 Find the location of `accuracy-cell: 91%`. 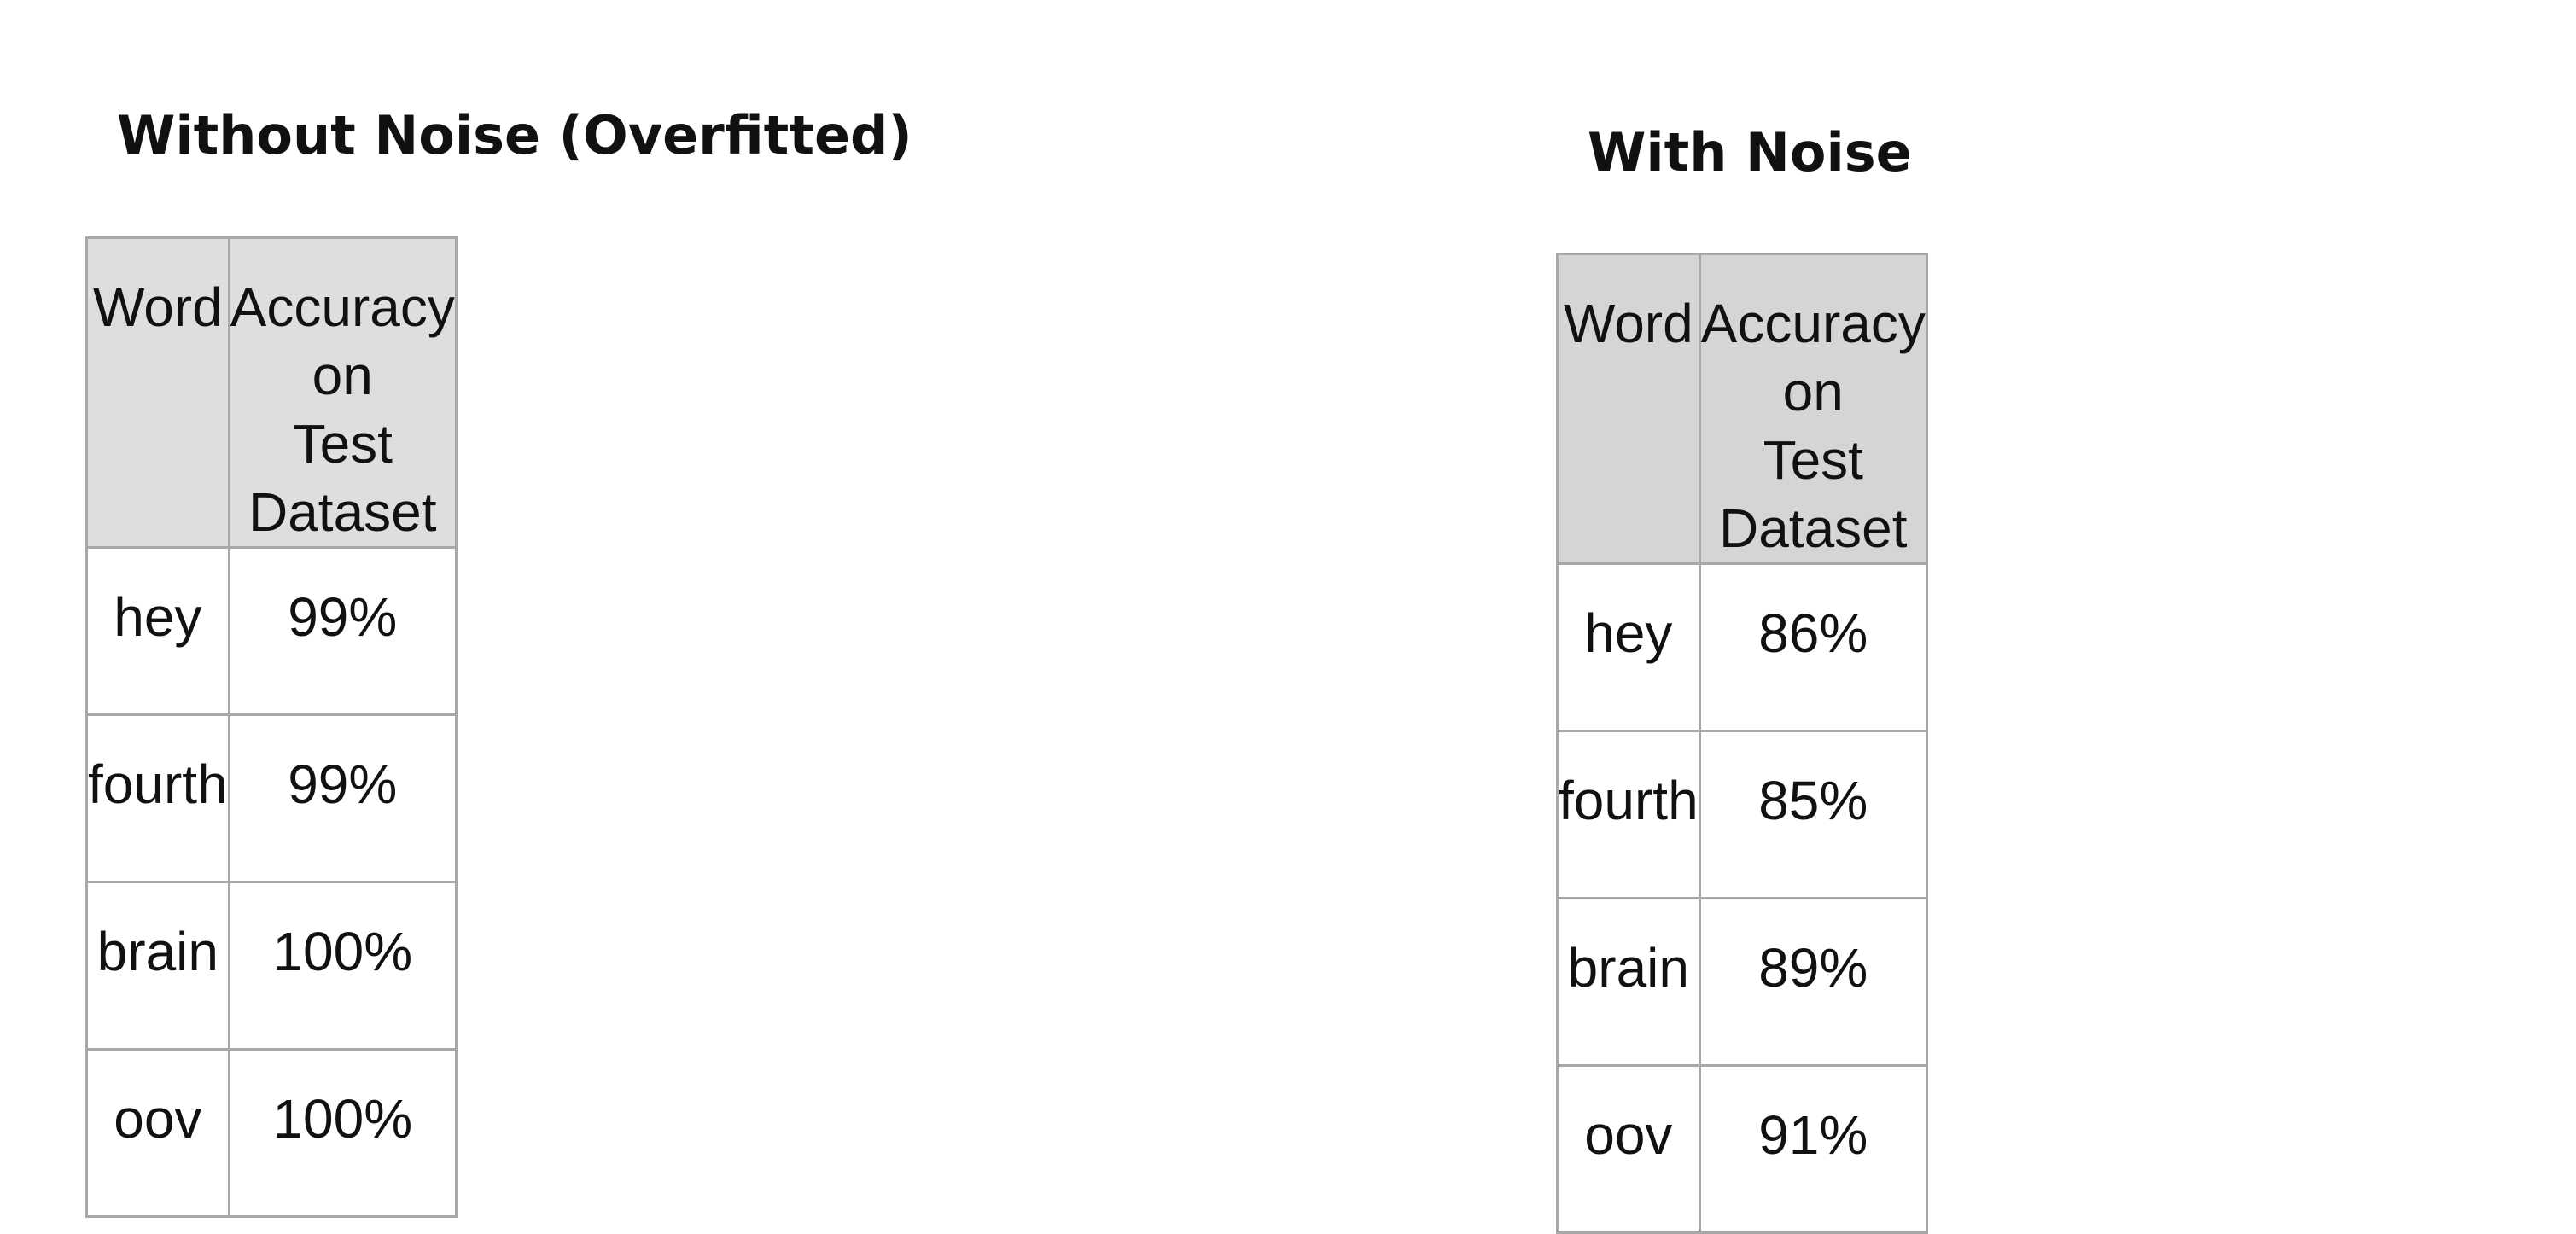

accuracy-cell: 91% is located at coordinates (1813, 1149).